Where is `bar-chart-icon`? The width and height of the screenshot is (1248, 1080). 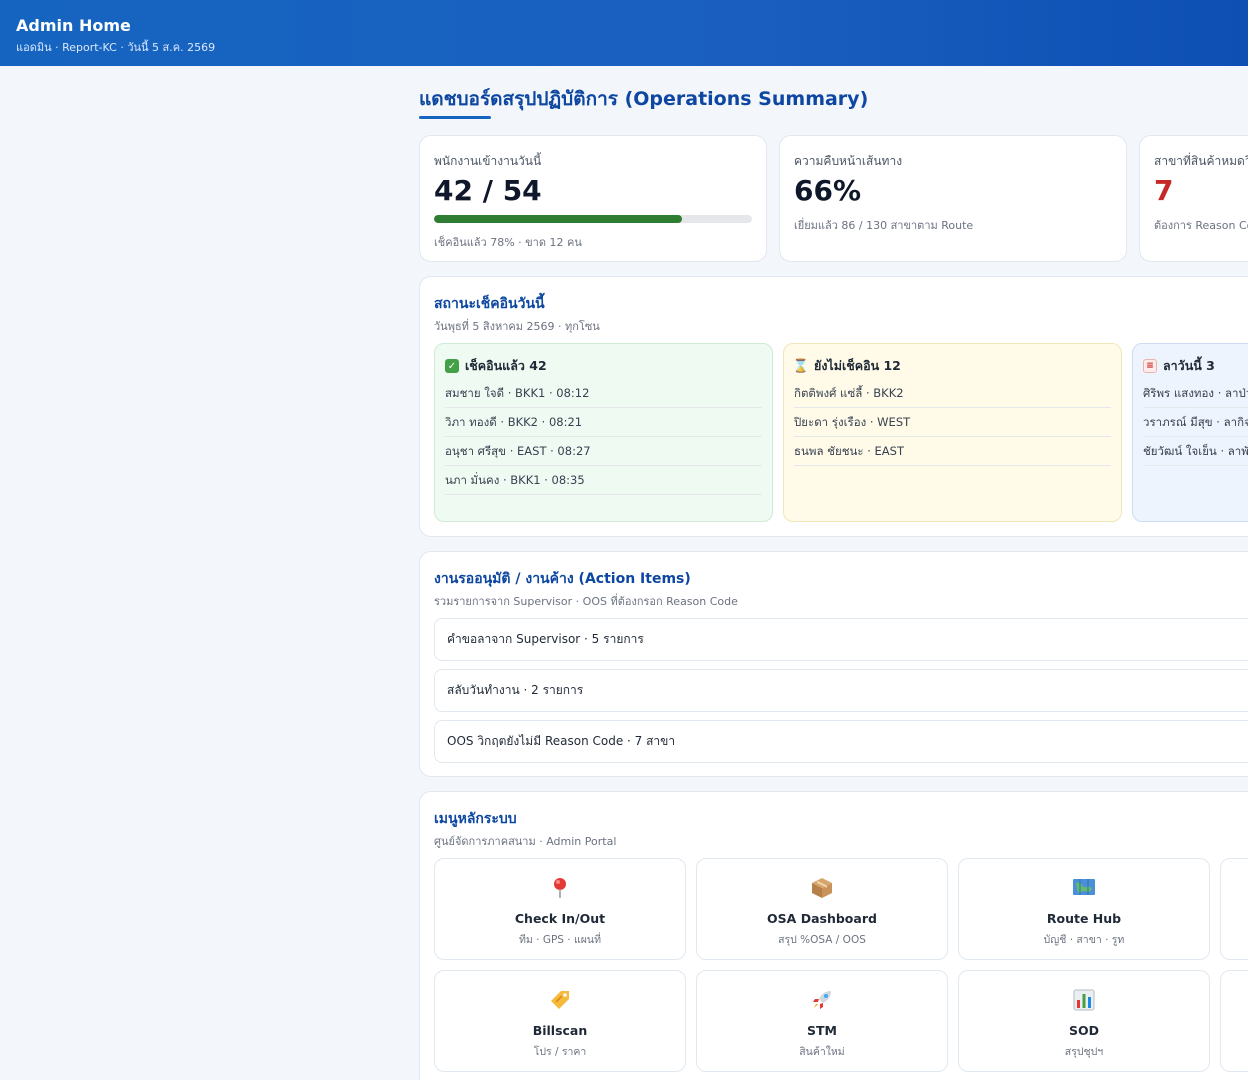
bar-chart-icon is located at coordinates (1084, 1000).